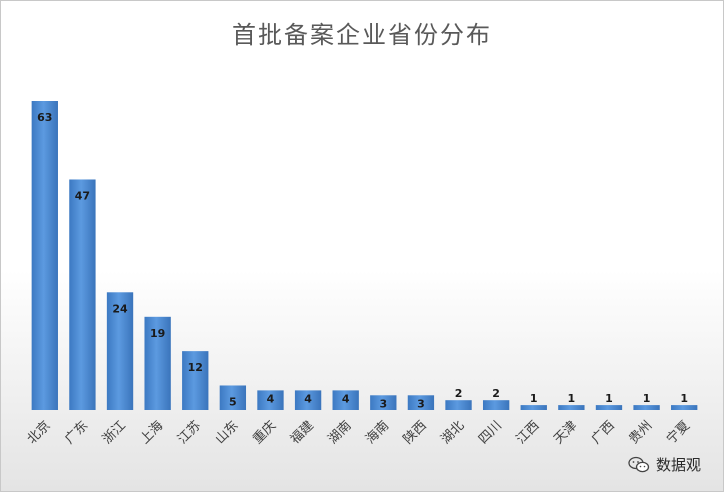 The width and height of the screenshot is (724, 492). I want to click on data-label-贵州: 1, so click(647, 398).